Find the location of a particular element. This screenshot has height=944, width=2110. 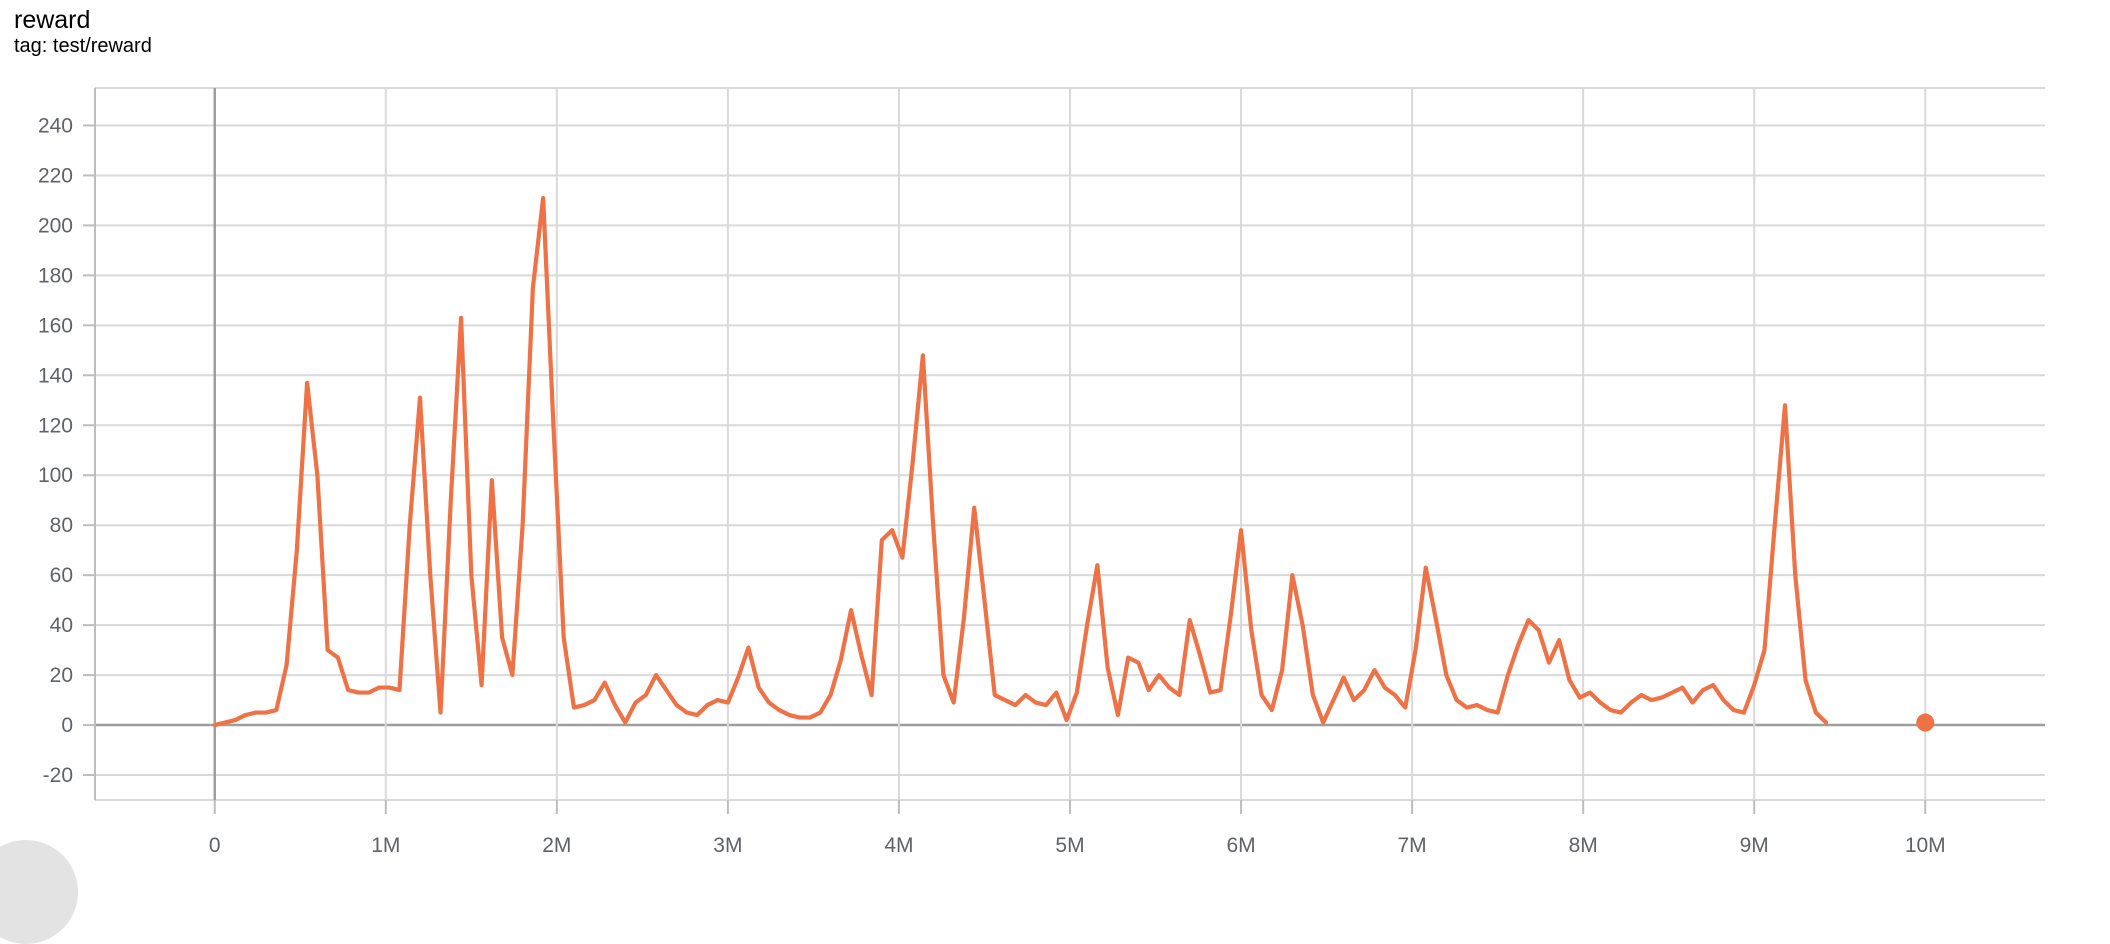

page-title: reward is located at coordinates (52, 20).